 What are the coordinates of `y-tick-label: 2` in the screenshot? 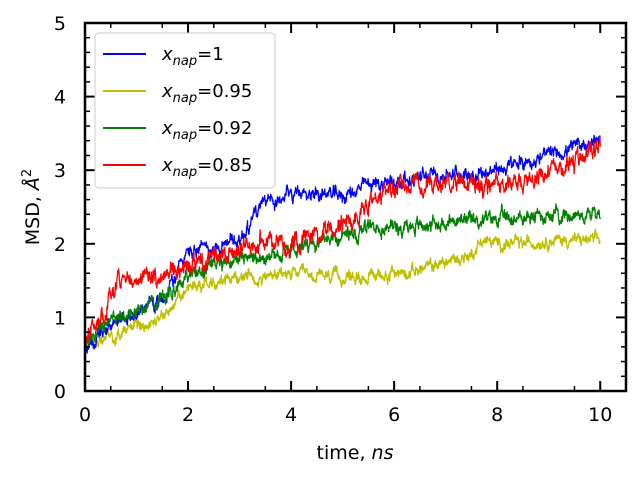 It's located at (60, 245).